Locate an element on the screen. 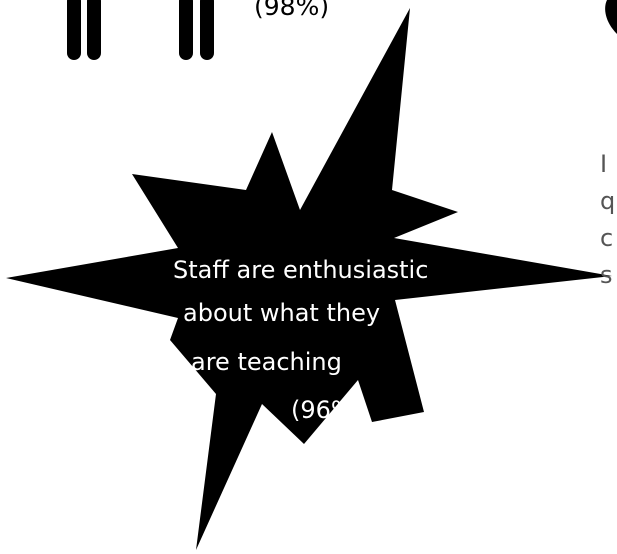 This screenshot has height=554, width=617. right-letter-4: s is located at coordinates (606, 275).